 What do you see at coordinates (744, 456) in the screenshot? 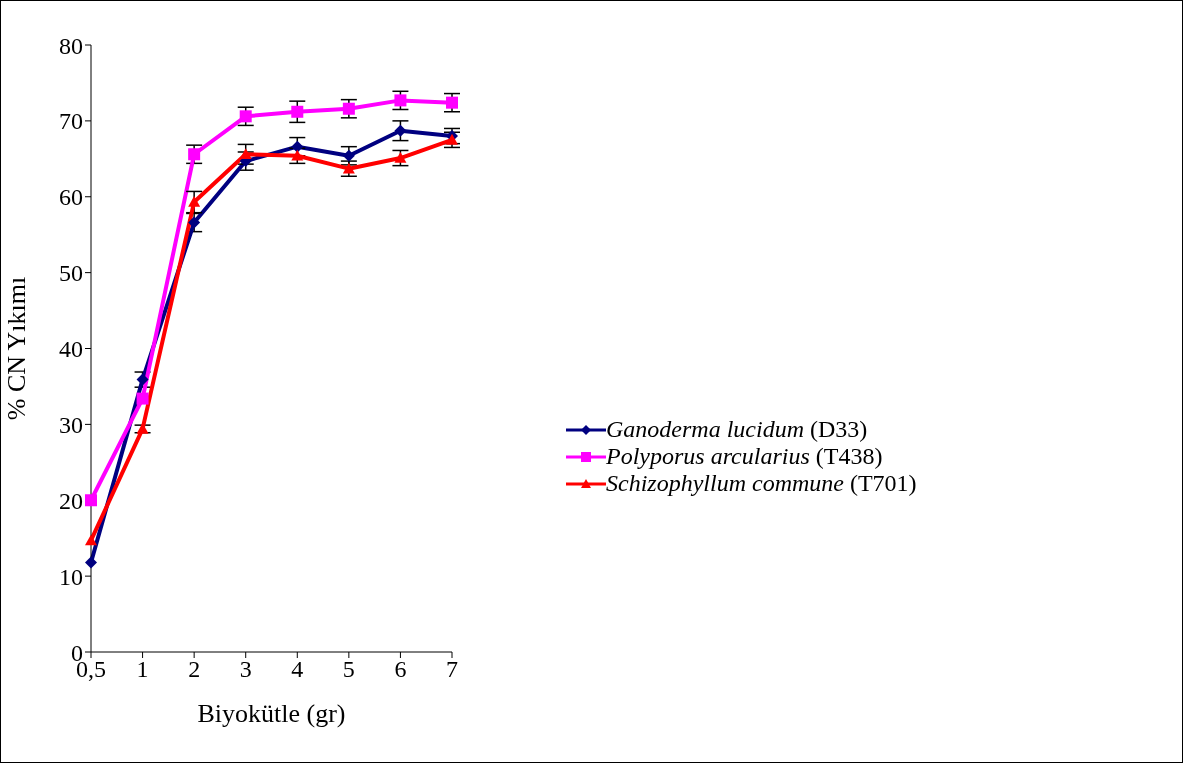
I see `legend-label: Polyporus arcularius (T438)` at bounding box center [744, 456].